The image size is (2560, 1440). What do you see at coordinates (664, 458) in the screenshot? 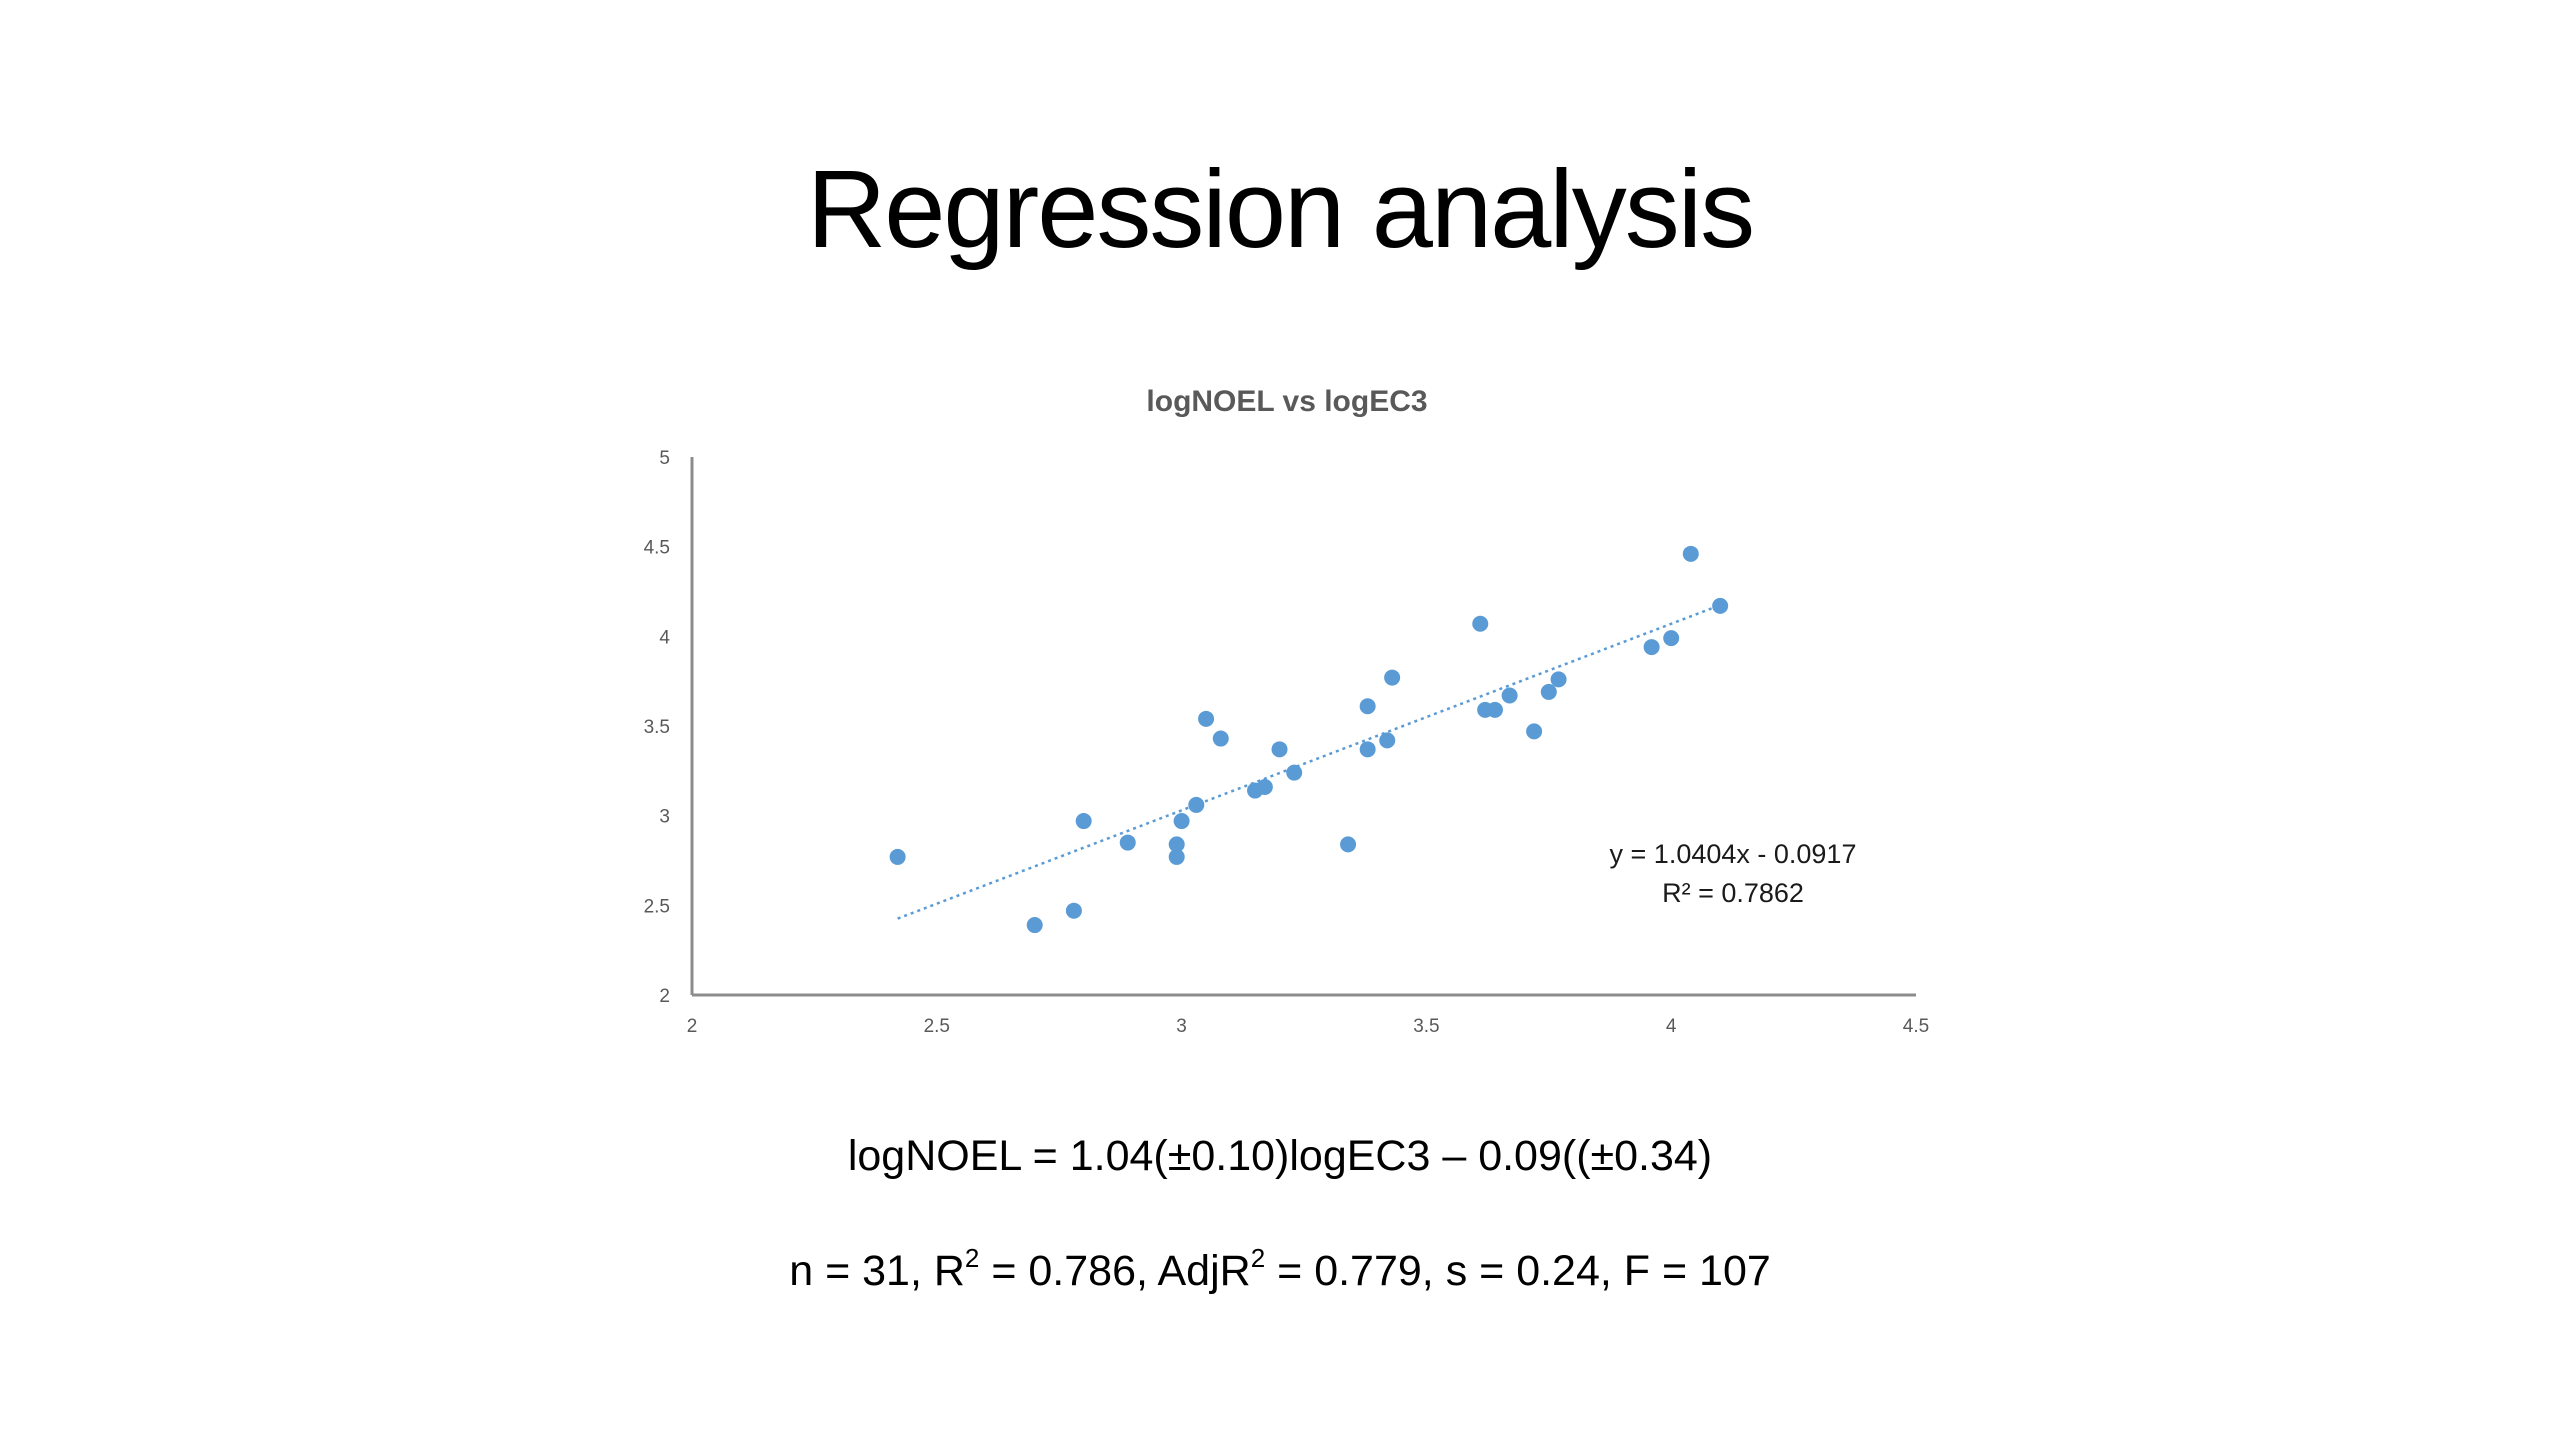
I see `y-tick-label: 5` at bounding box center [664, 458].